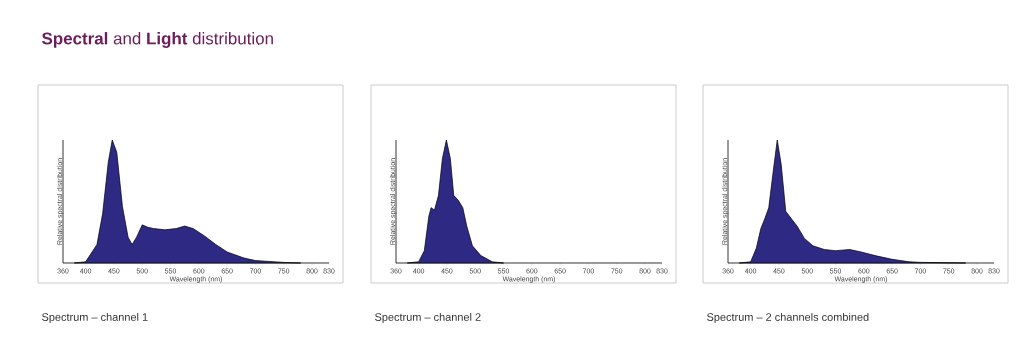 The image size is (1024, 343). Describe the element at coordinates (157, 40) in the screenshot. I see `chart-title: Spectral and Light distribution` at that location.